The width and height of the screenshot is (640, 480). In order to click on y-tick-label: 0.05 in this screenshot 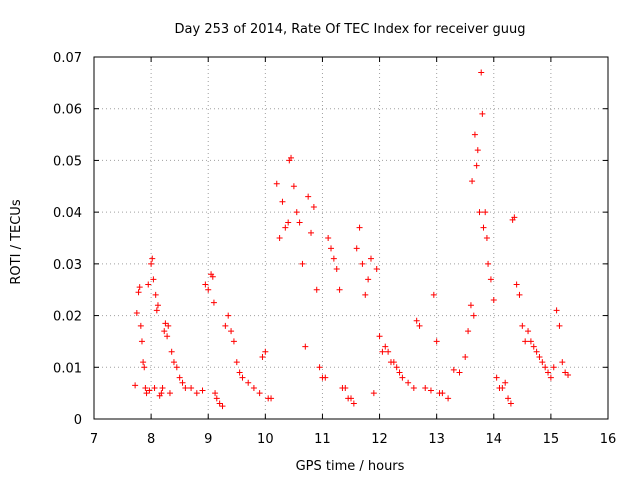, I will do `click(67, 161)`.